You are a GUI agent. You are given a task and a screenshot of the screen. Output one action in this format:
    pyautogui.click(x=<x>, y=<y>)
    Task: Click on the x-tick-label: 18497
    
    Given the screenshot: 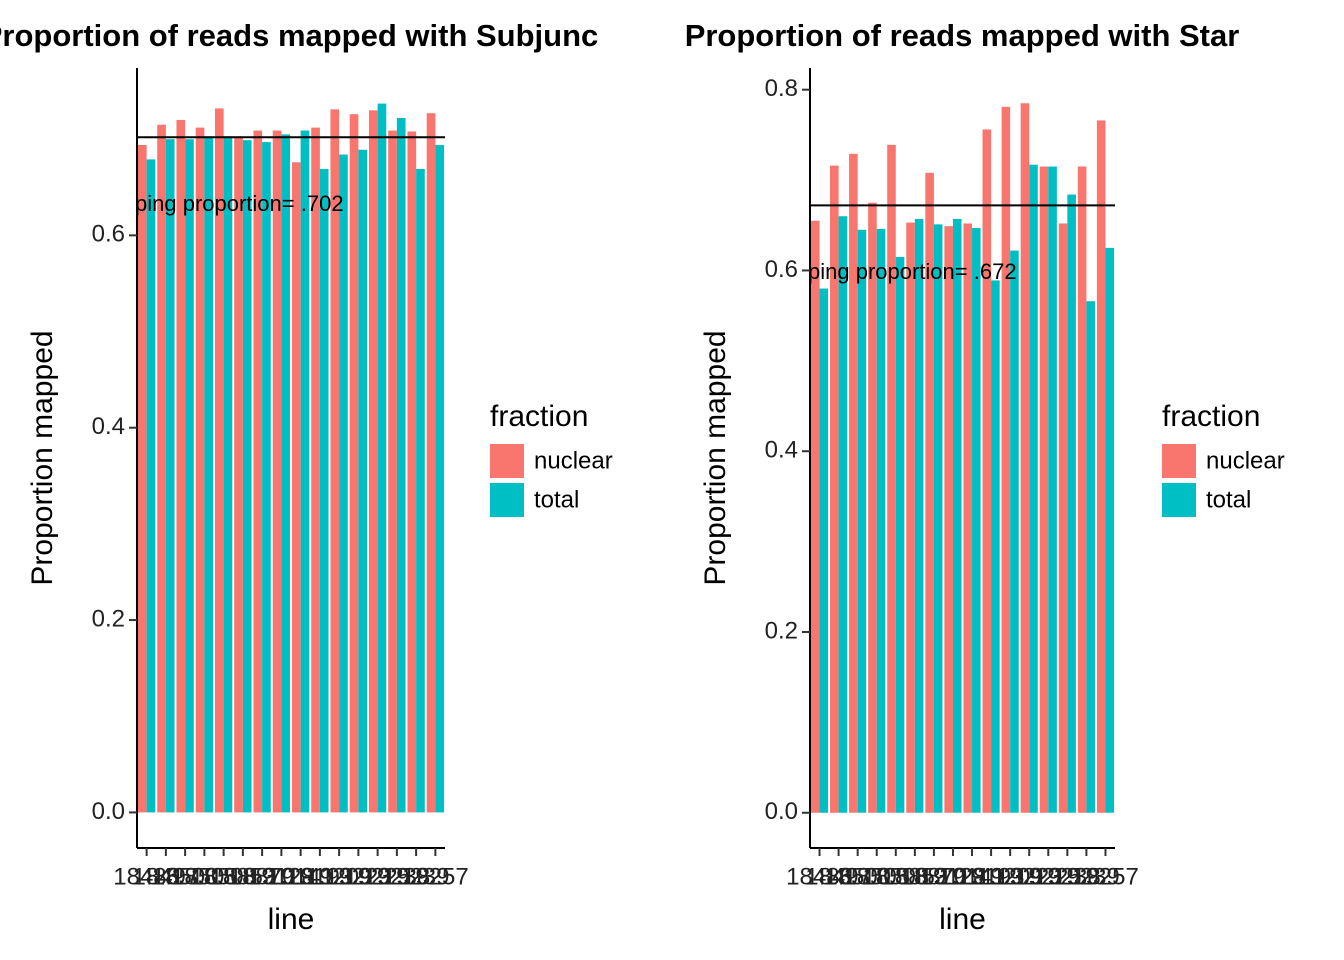 What is the action you would take?
    pyautogui.click(x=838, y=876)
    